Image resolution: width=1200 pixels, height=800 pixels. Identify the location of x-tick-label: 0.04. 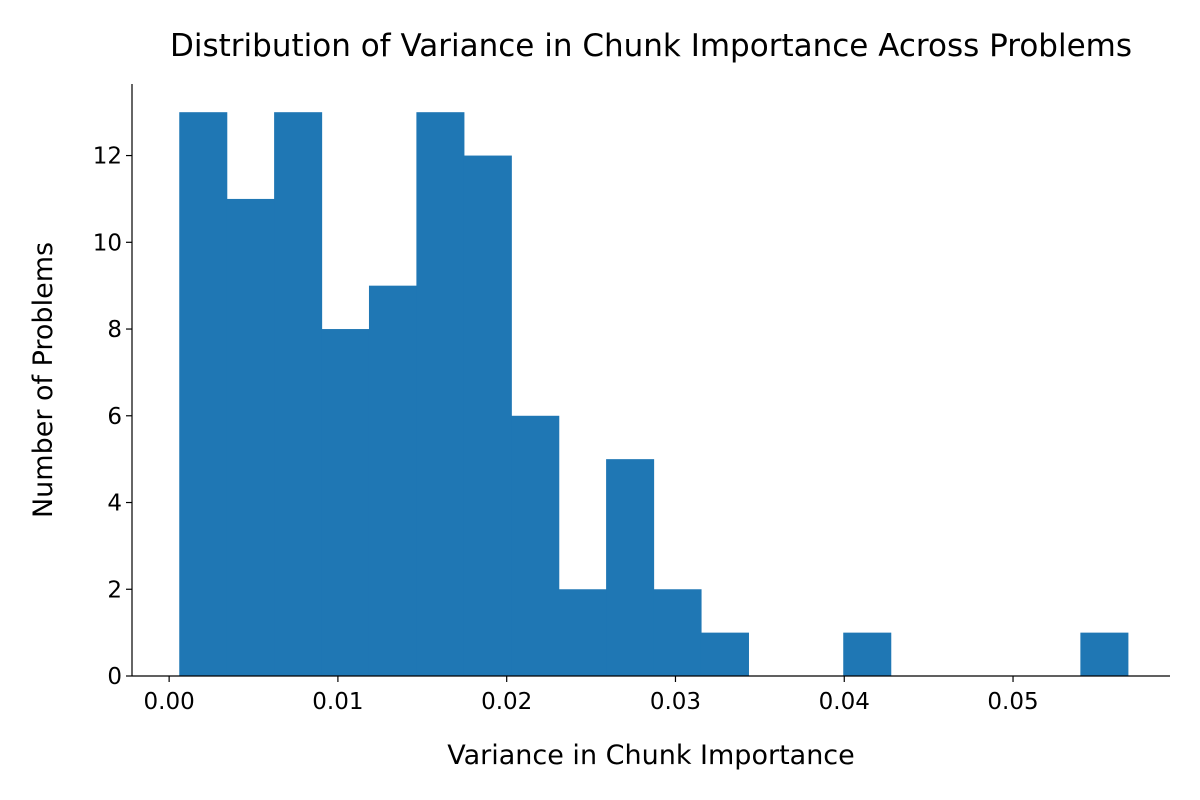
(844, 702).